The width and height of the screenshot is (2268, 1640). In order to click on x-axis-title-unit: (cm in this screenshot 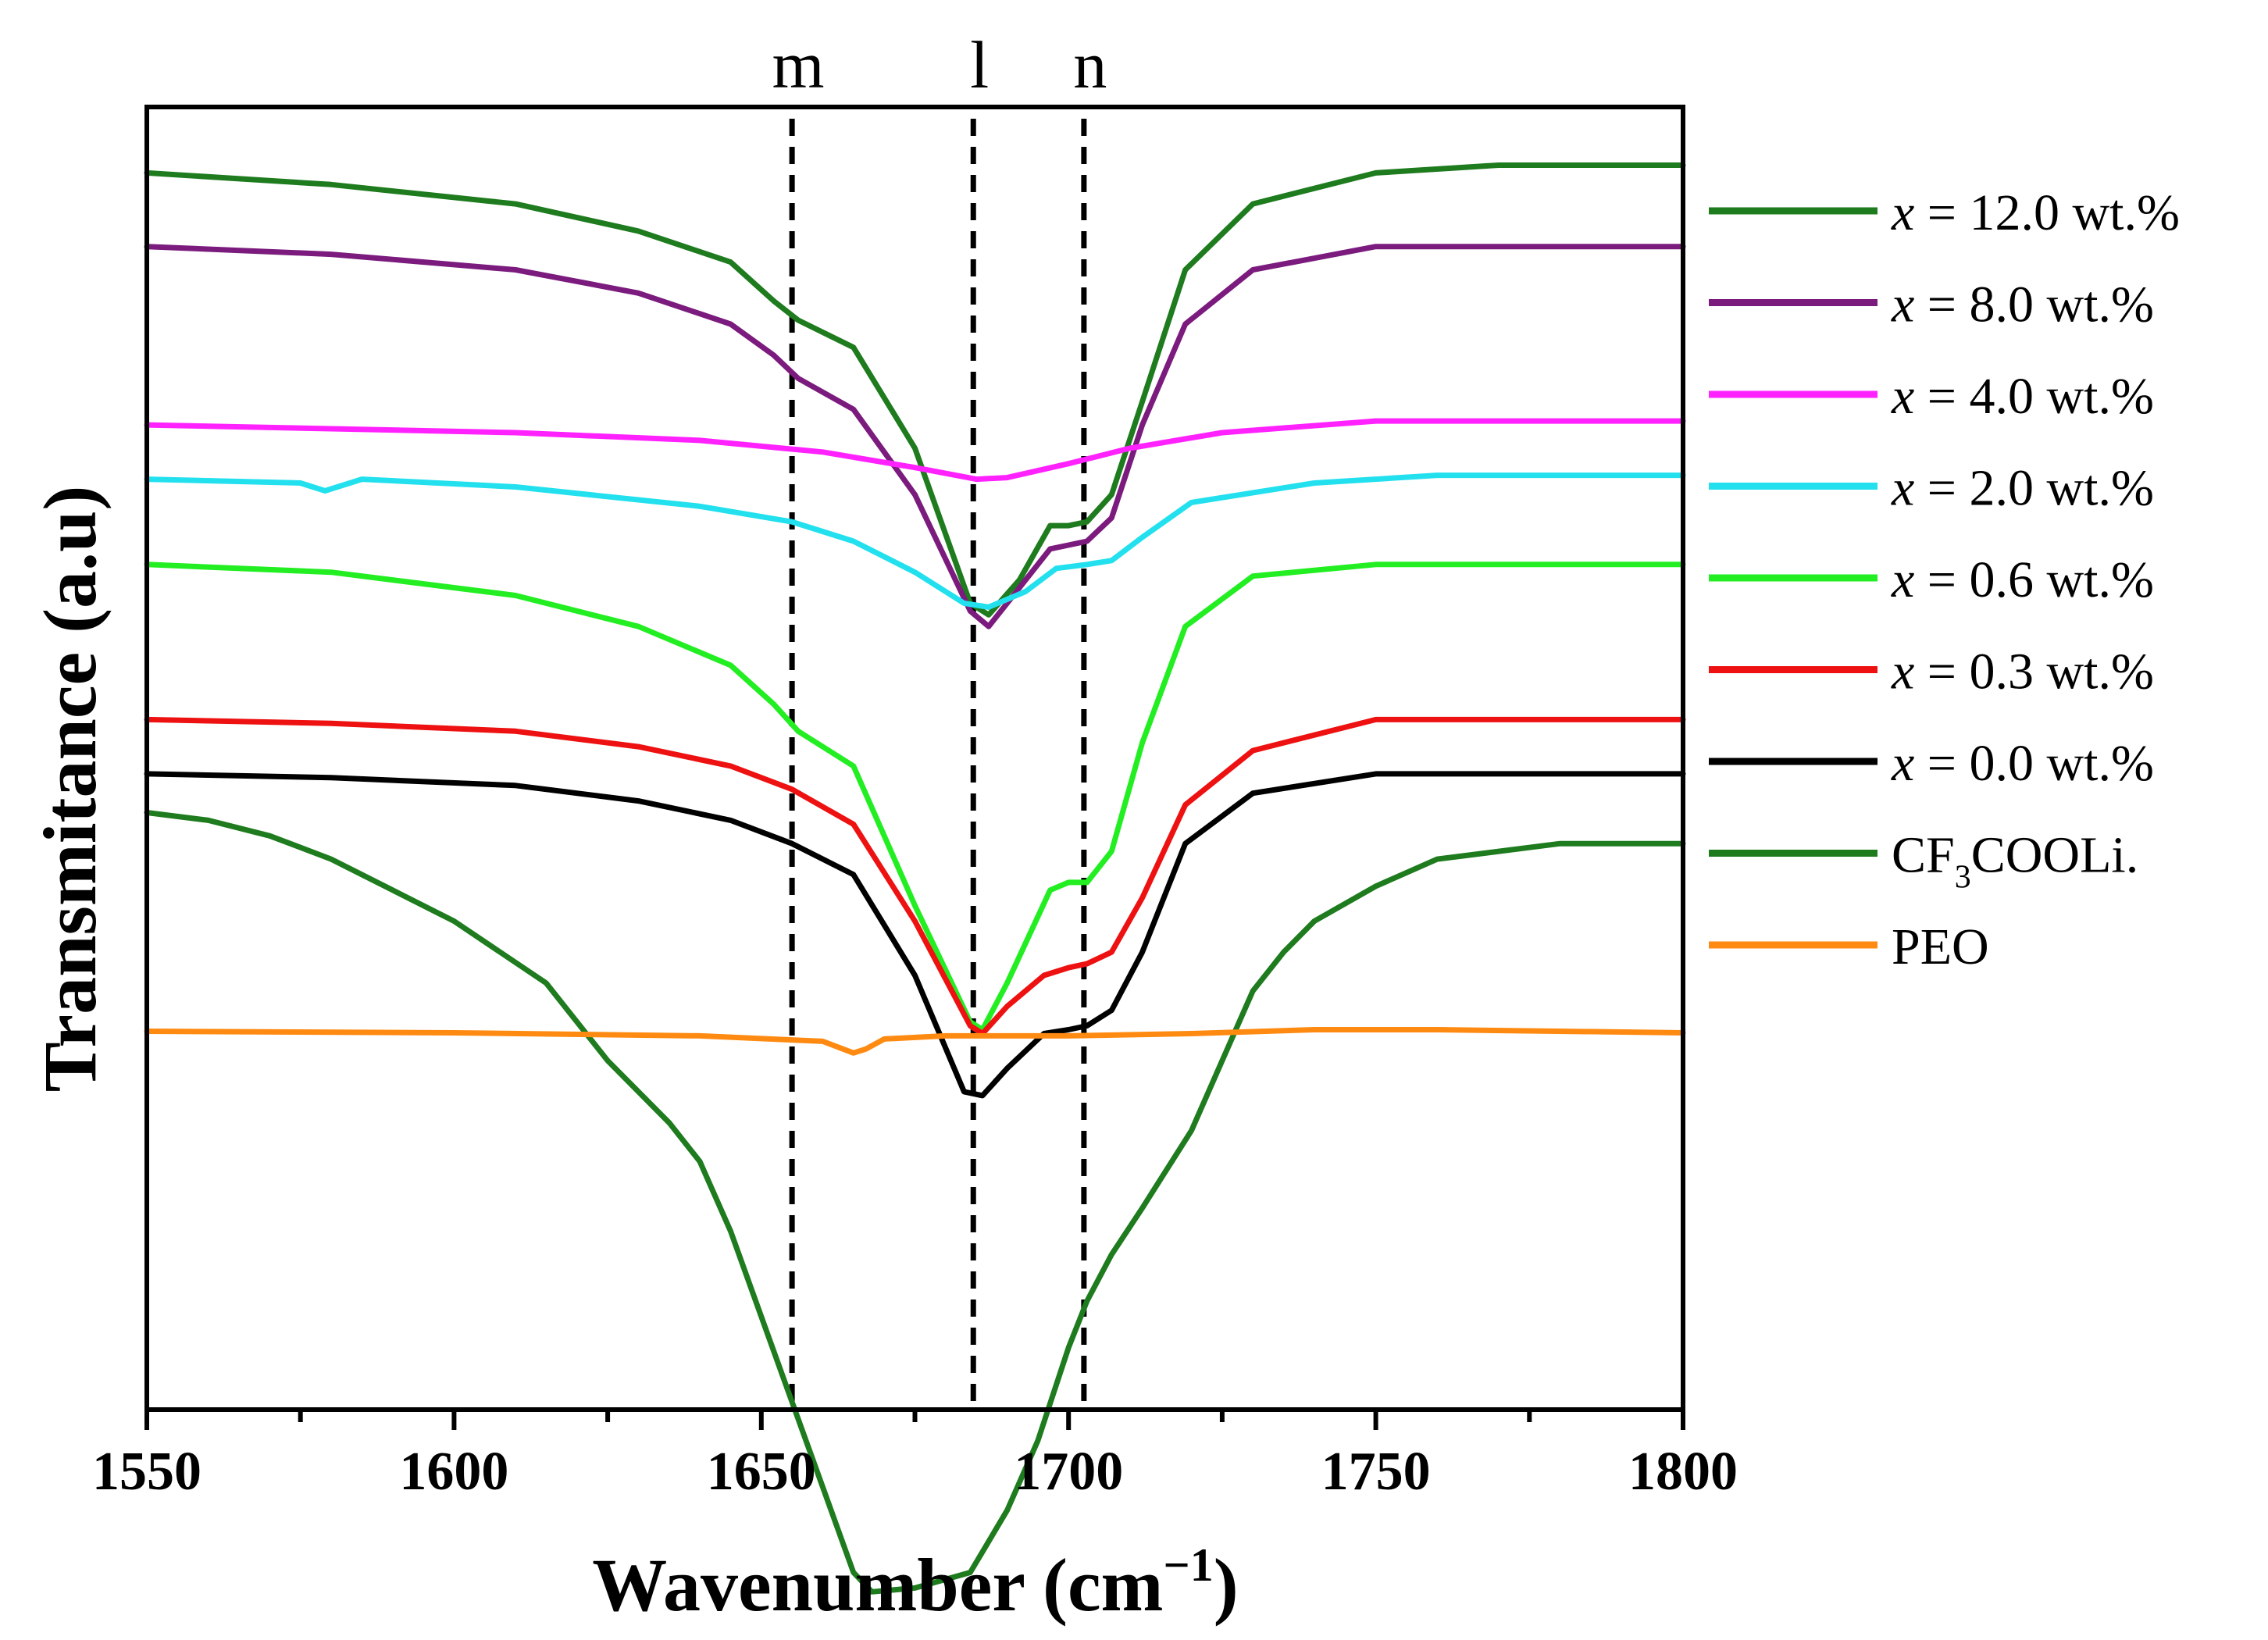, I will do `click(1103, 1585)`.